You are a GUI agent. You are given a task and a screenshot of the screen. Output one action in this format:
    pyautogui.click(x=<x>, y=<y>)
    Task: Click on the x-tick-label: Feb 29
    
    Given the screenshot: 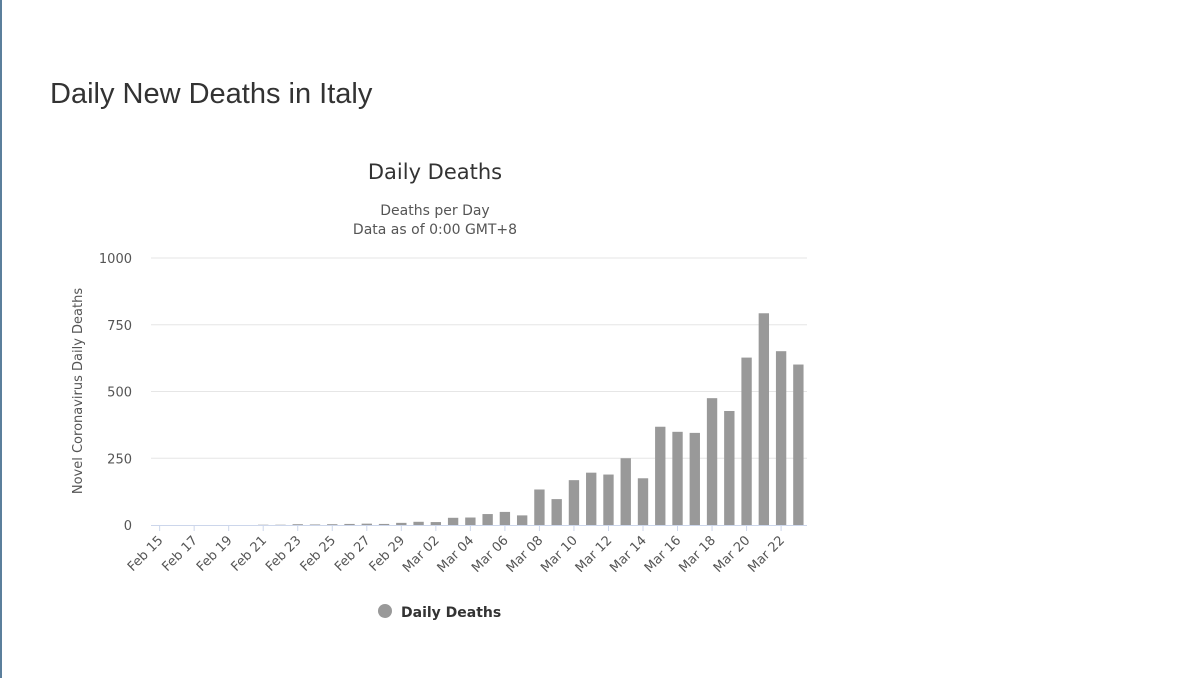 What is the action you would take?
    pyautogui.click(x=388, y=554)
    